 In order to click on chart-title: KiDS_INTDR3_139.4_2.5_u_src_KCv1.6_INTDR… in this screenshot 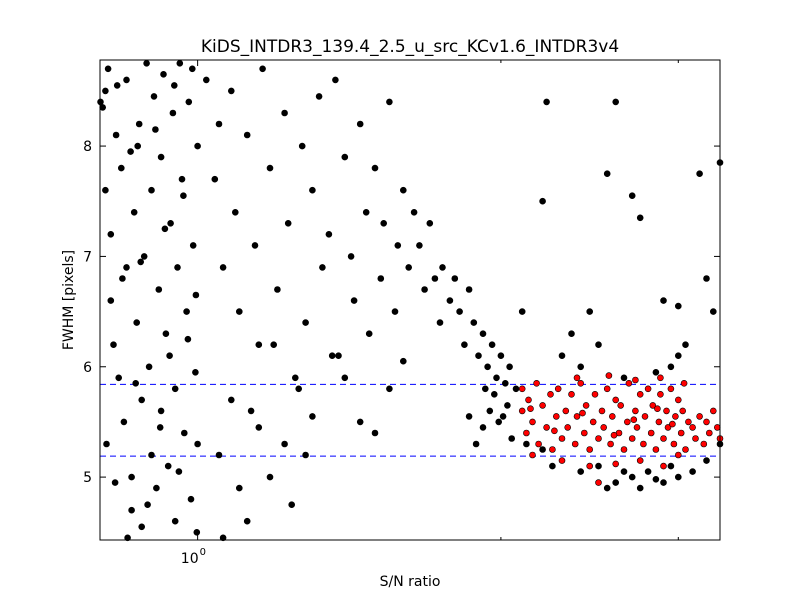, I will do `click(410, 47)`.